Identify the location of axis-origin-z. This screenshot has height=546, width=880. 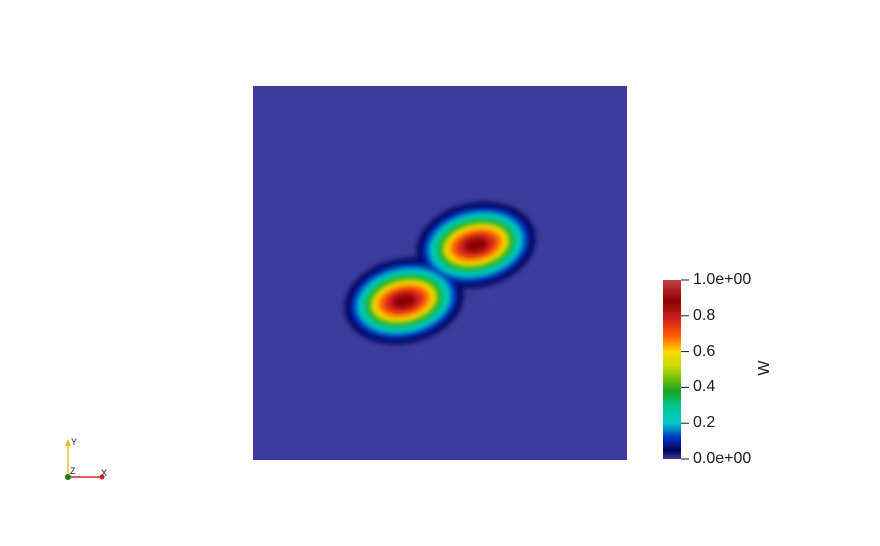
(68, 477).